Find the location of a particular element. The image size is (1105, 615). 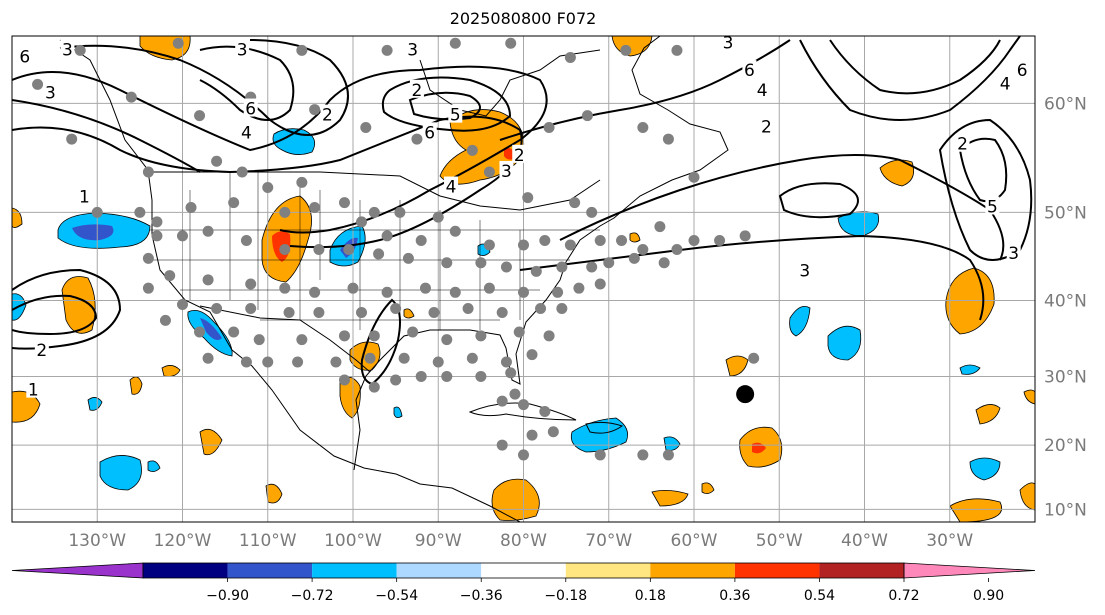

latitude-labels: 10°N 20°N 30°N 40°N 50°N 60°N is located at coordinates (1065, 307).